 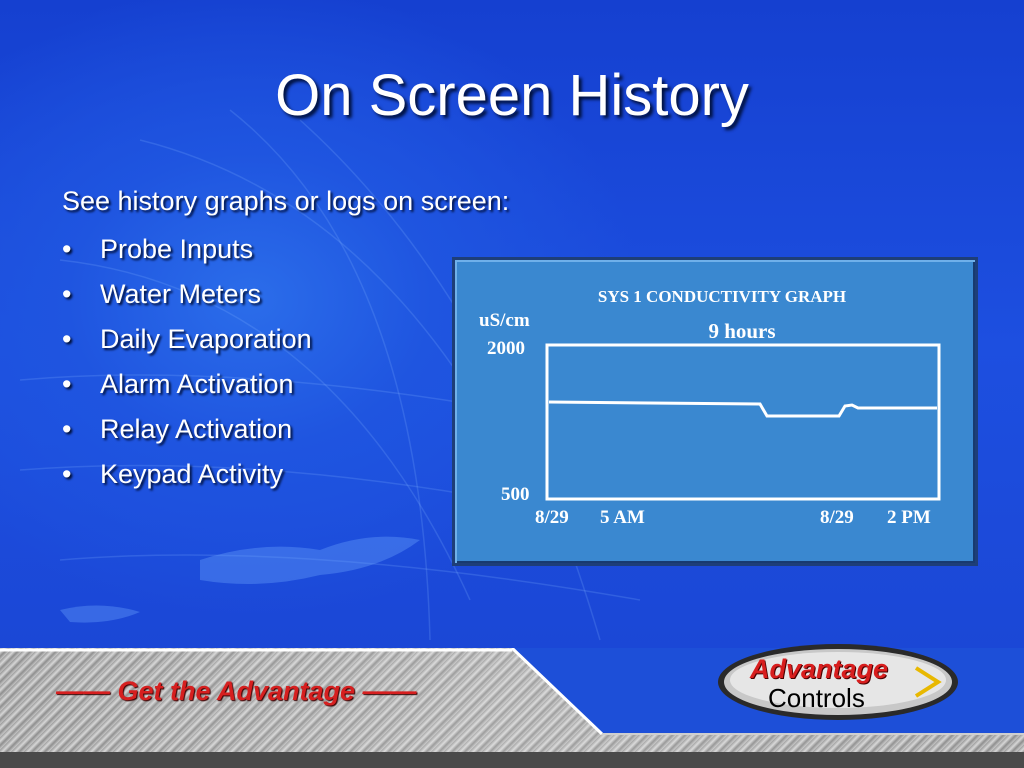 What do you see at coordinates (512, 760) in the screenshot?
I see `bottom-bar` at bounding box center [512, 760].